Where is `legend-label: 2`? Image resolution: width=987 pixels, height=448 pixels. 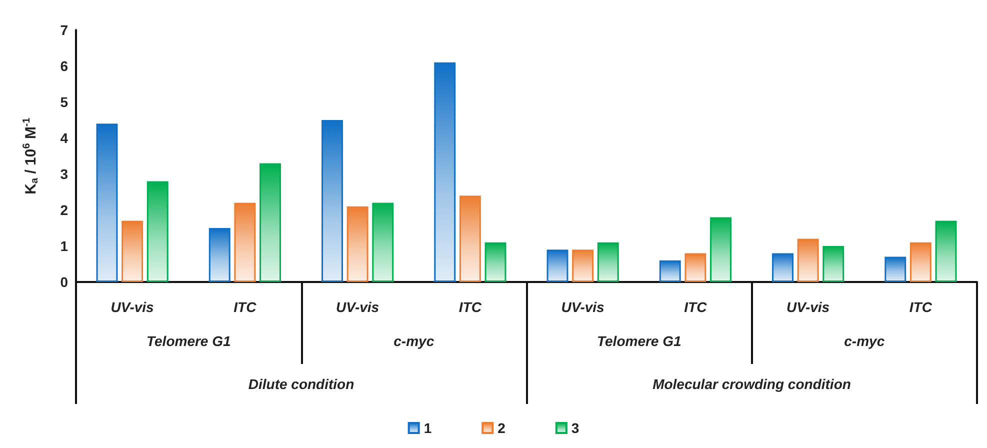
legend-label: 2 is located at coordinates (502, 428).